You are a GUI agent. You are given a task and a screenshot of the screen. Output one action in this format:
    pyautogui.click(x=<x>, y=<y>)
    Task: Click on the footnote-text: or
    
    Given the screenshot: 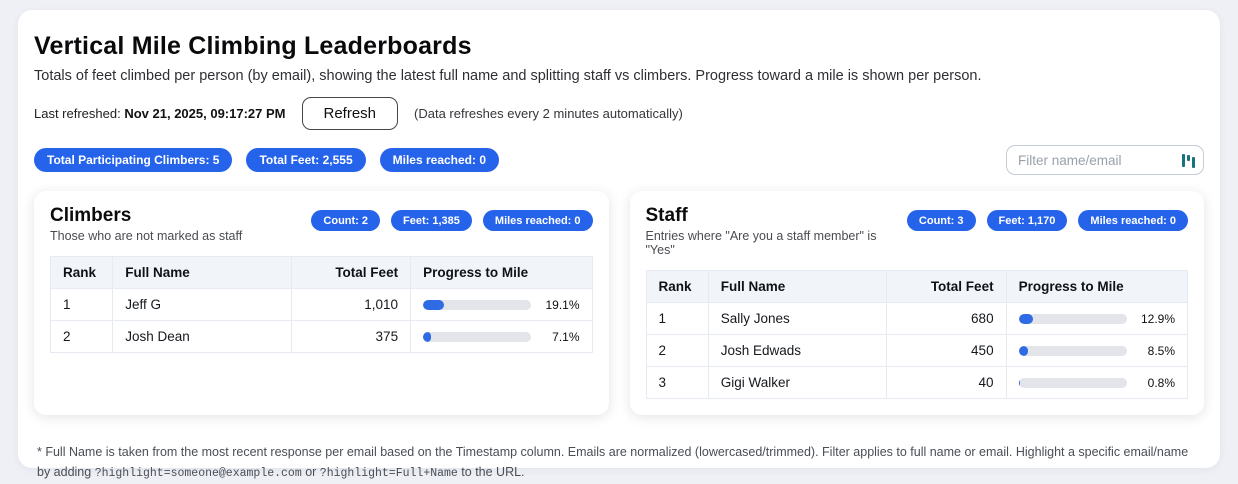 What is the action you would take?
    pyautogui.click(x=310, y=472)
    